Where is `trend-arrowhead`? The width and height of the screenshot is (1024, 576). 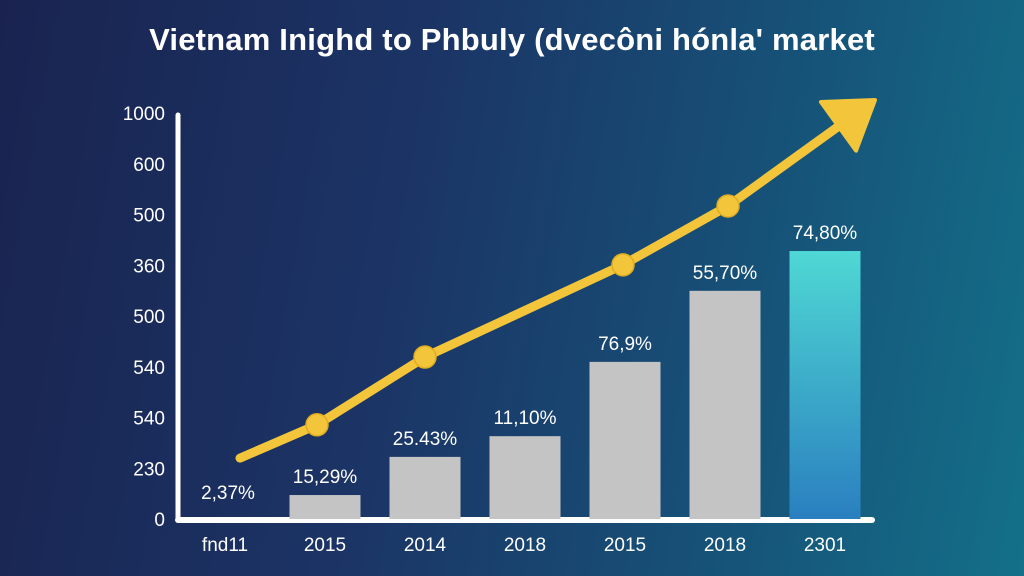 trend-arrowhead is located at coordinates (847, 125).